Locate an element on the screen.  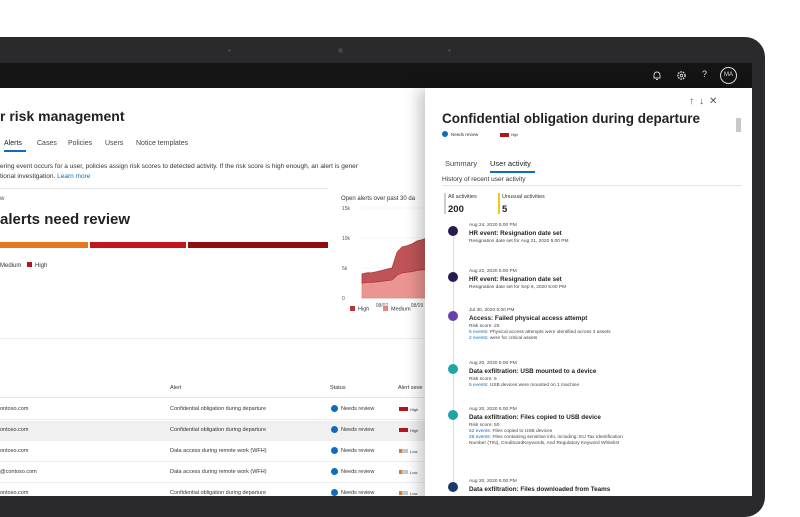
app-bar: ? MA is located at coordinates (376, 75).